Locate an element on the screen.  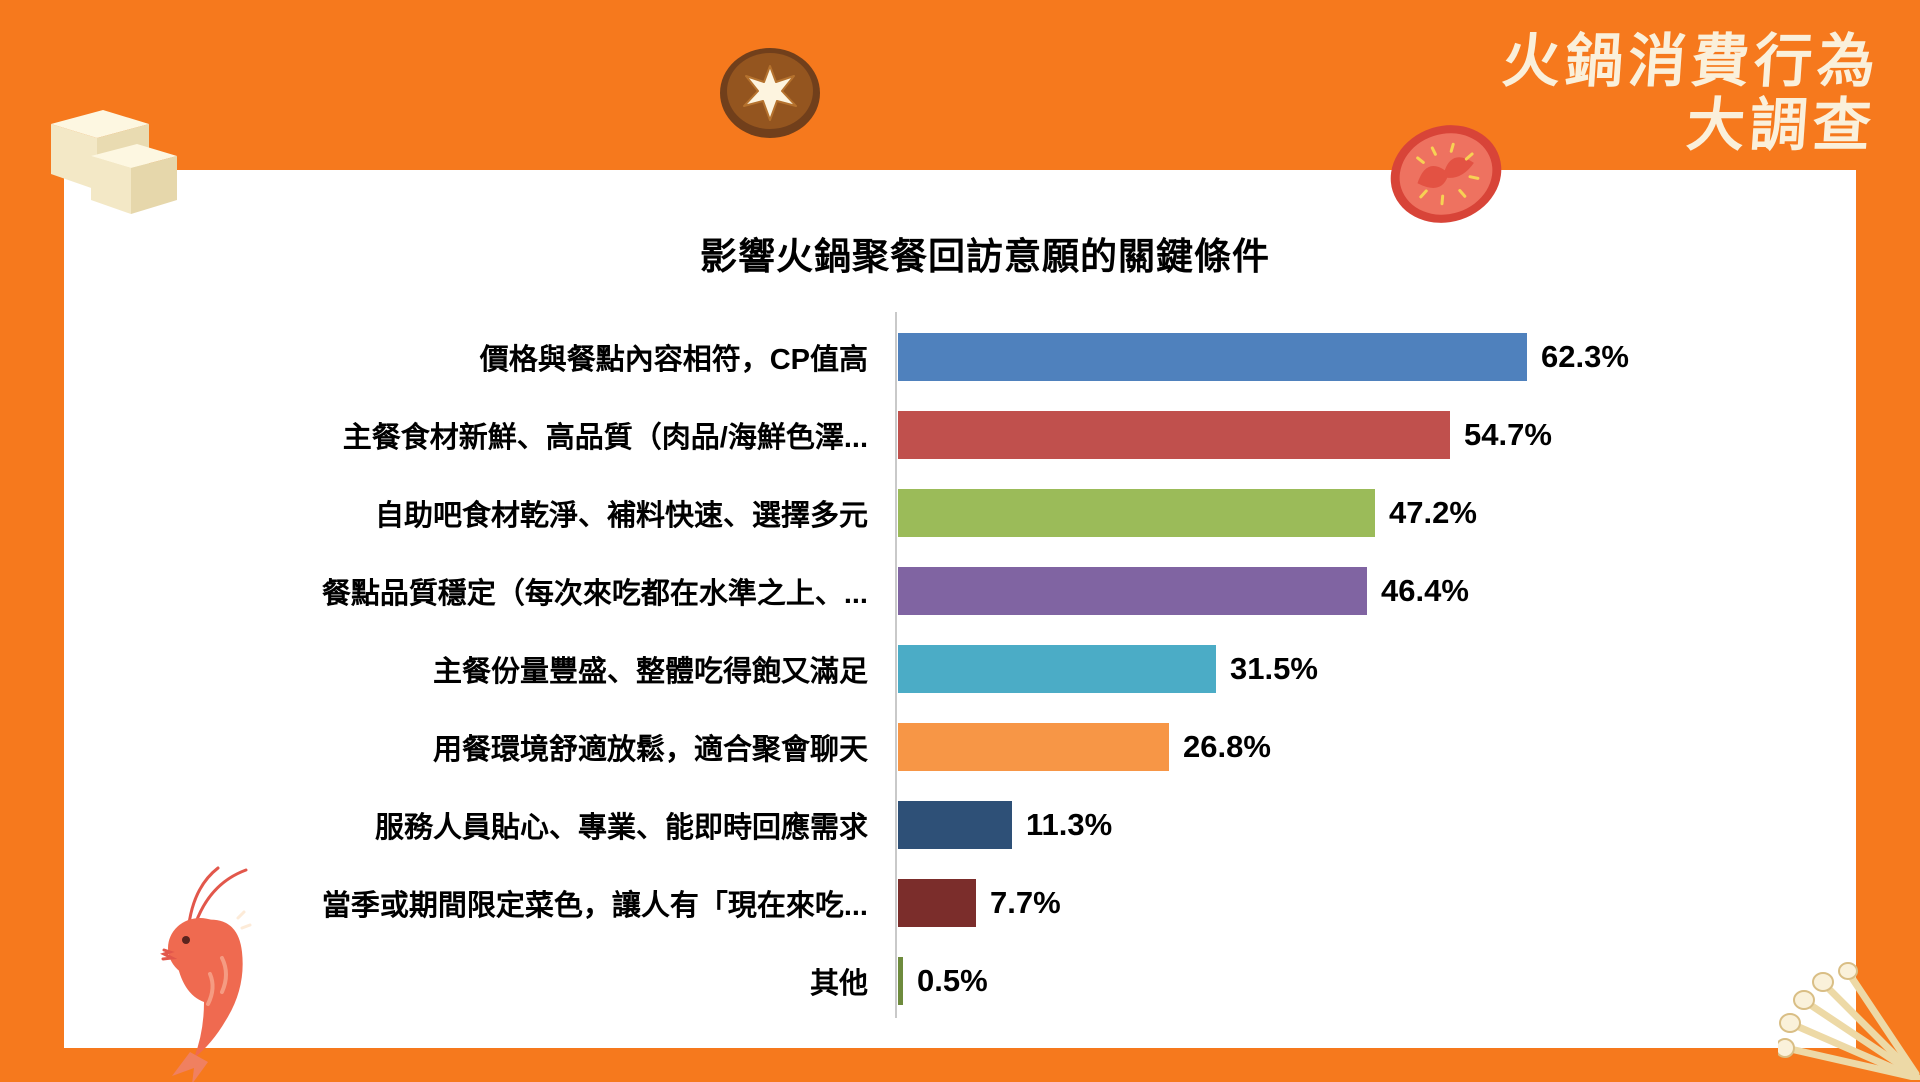
value-label: 31.5% is located at coordinates (1274, 668).